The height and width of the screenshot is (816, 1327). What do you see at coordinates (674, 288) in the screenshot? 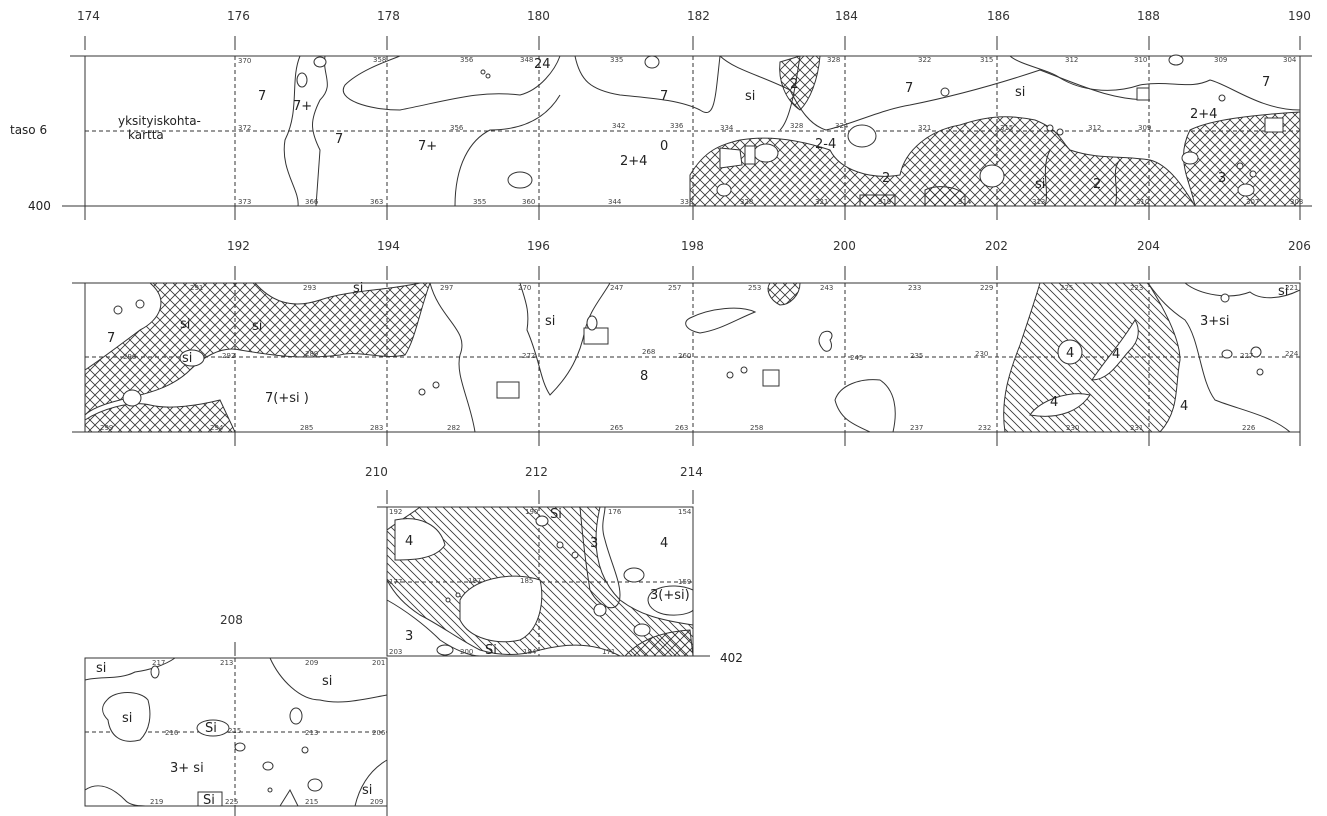
I see `svg-text: 257` at bounding box center [674, 288].